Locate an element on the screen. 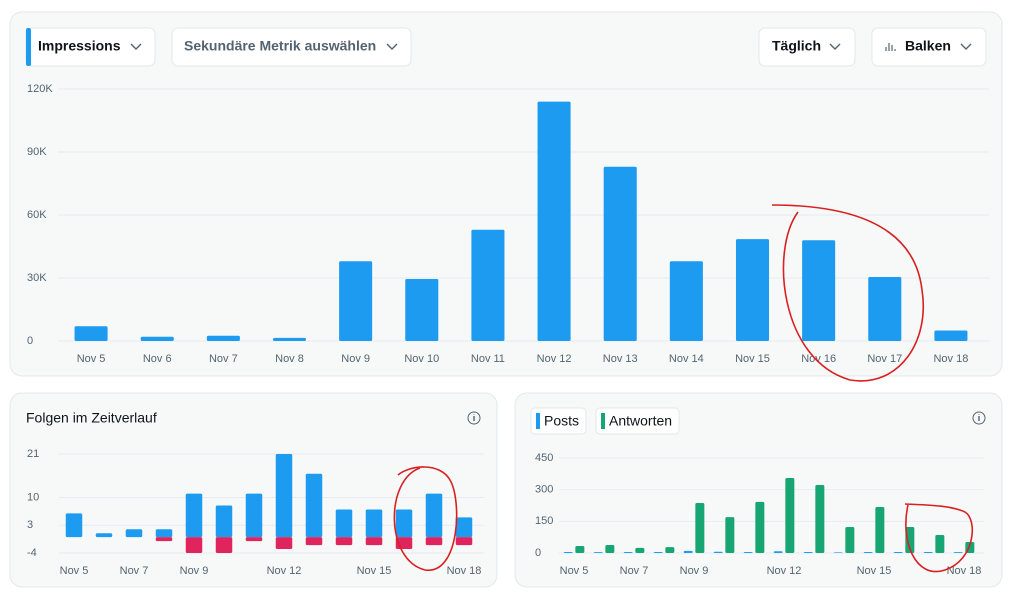 The width and height of the screenshot is (1024, 600). y-tick-label: 3 is located at coordinates (30, 525).